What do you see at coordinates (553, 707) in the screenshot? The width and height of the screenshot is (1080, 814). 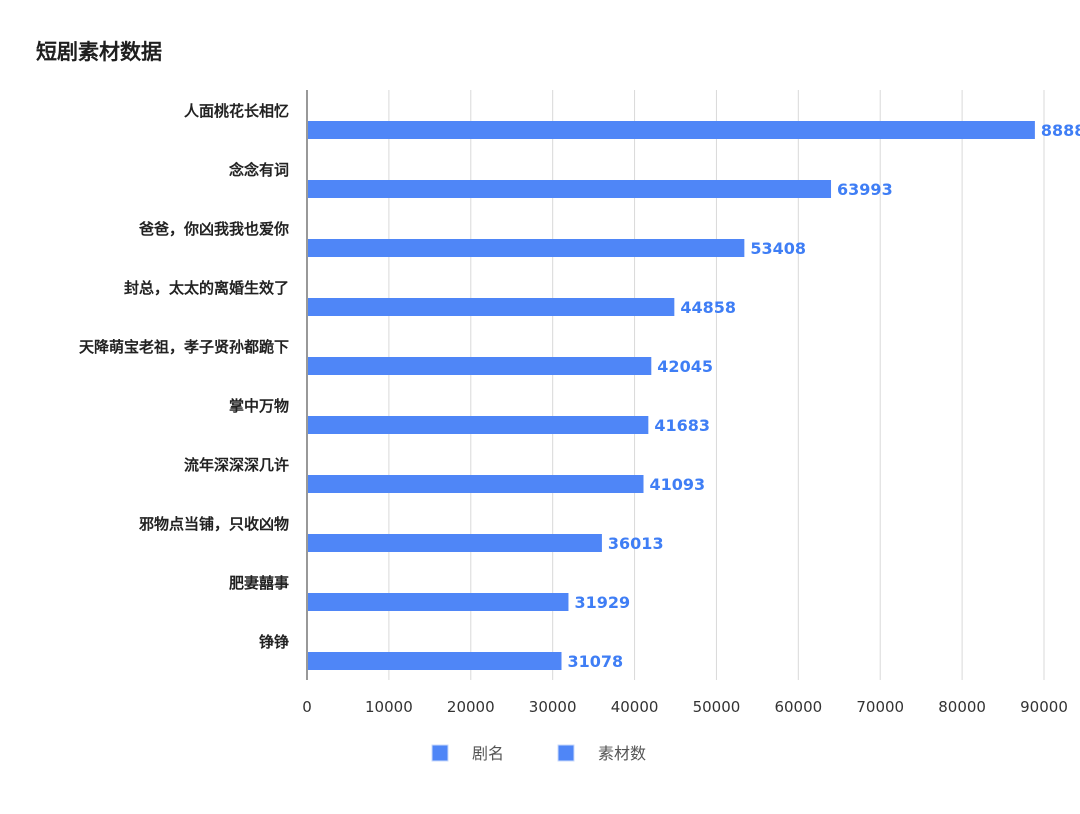 I see `x-tick-label: 30000` at bounding box center [553, 707].